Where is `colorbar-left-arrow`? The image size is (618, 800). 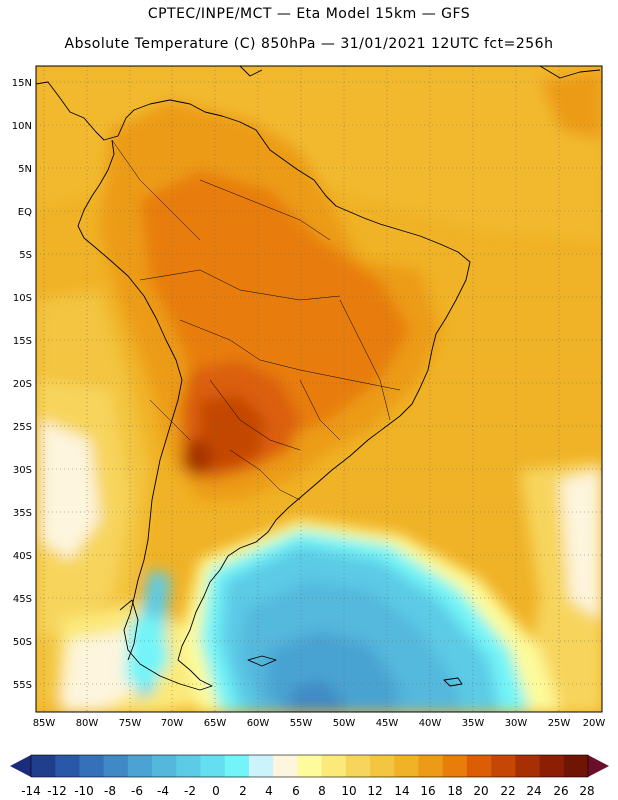
colorbar-left-arrow is located at coordinates (20, 766).